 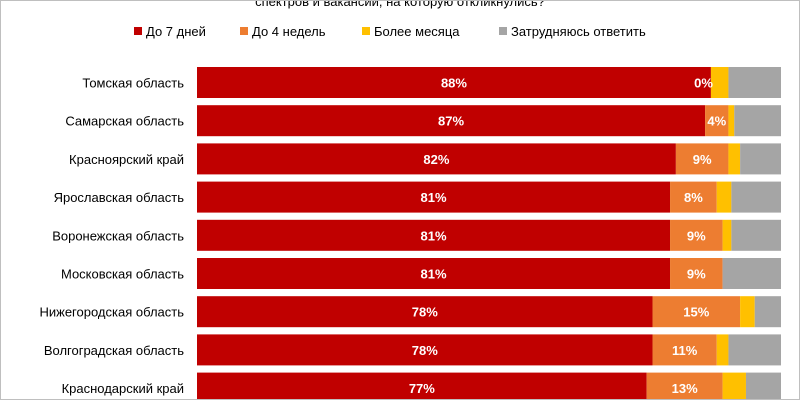 I want to click on data-label: 13%, so click(x=685, y=388).